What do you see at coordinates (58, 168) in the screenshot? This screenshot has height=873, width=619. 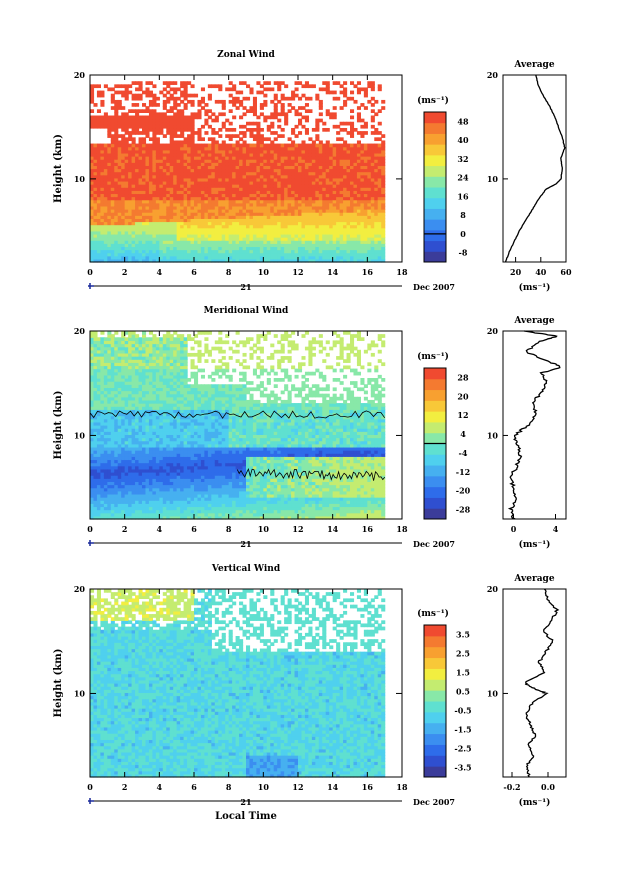 I see `y-axis-label: Height (km)` at bounding box center [58, 168].